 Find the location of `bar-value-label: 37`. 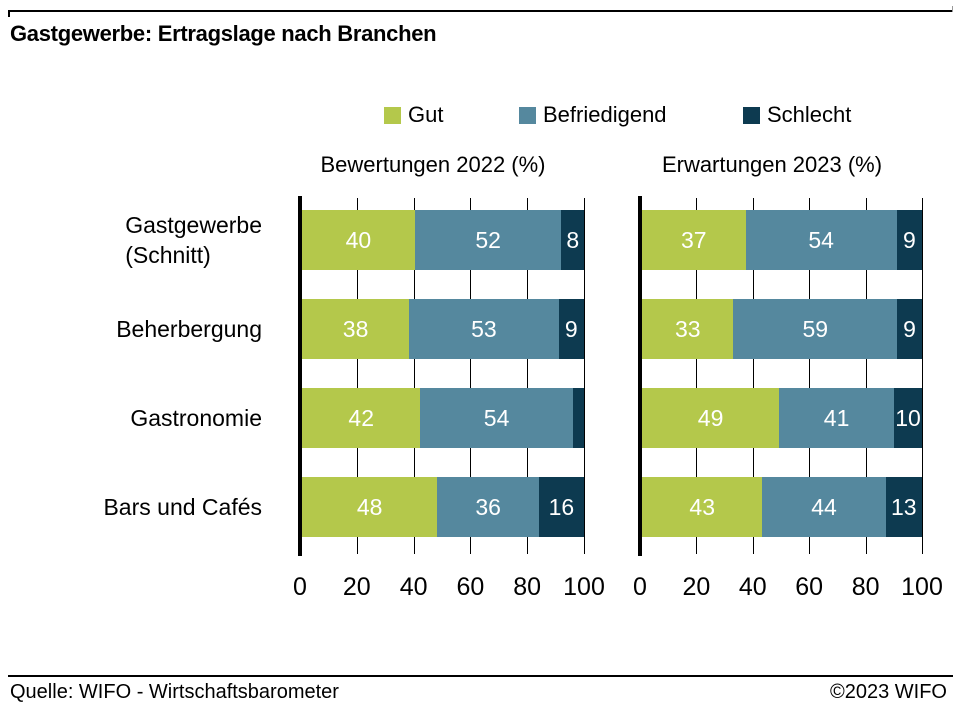

bar-value-label: 37 is located at coordinates (694, 239).